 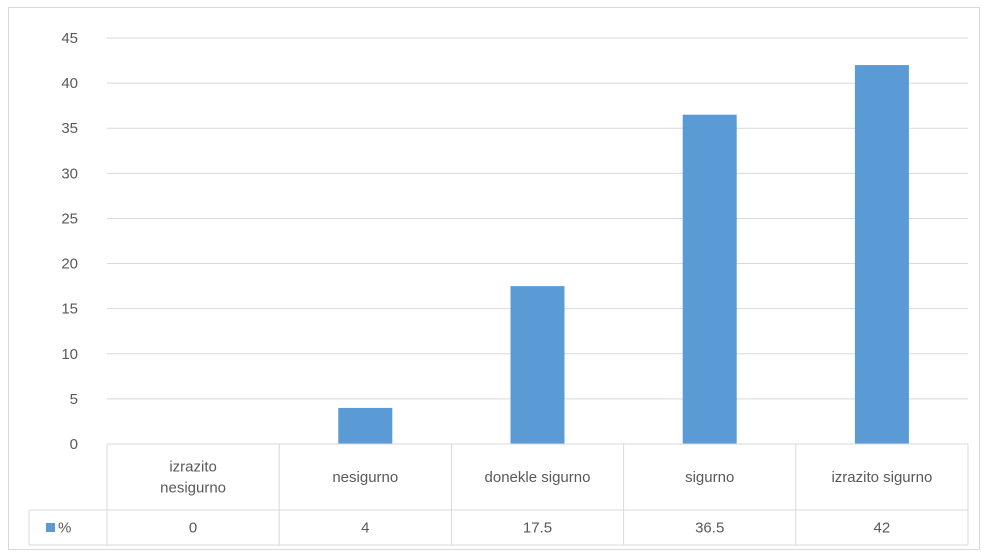 I want to click on y-tick-label: 0, so click(x=74, y=444).